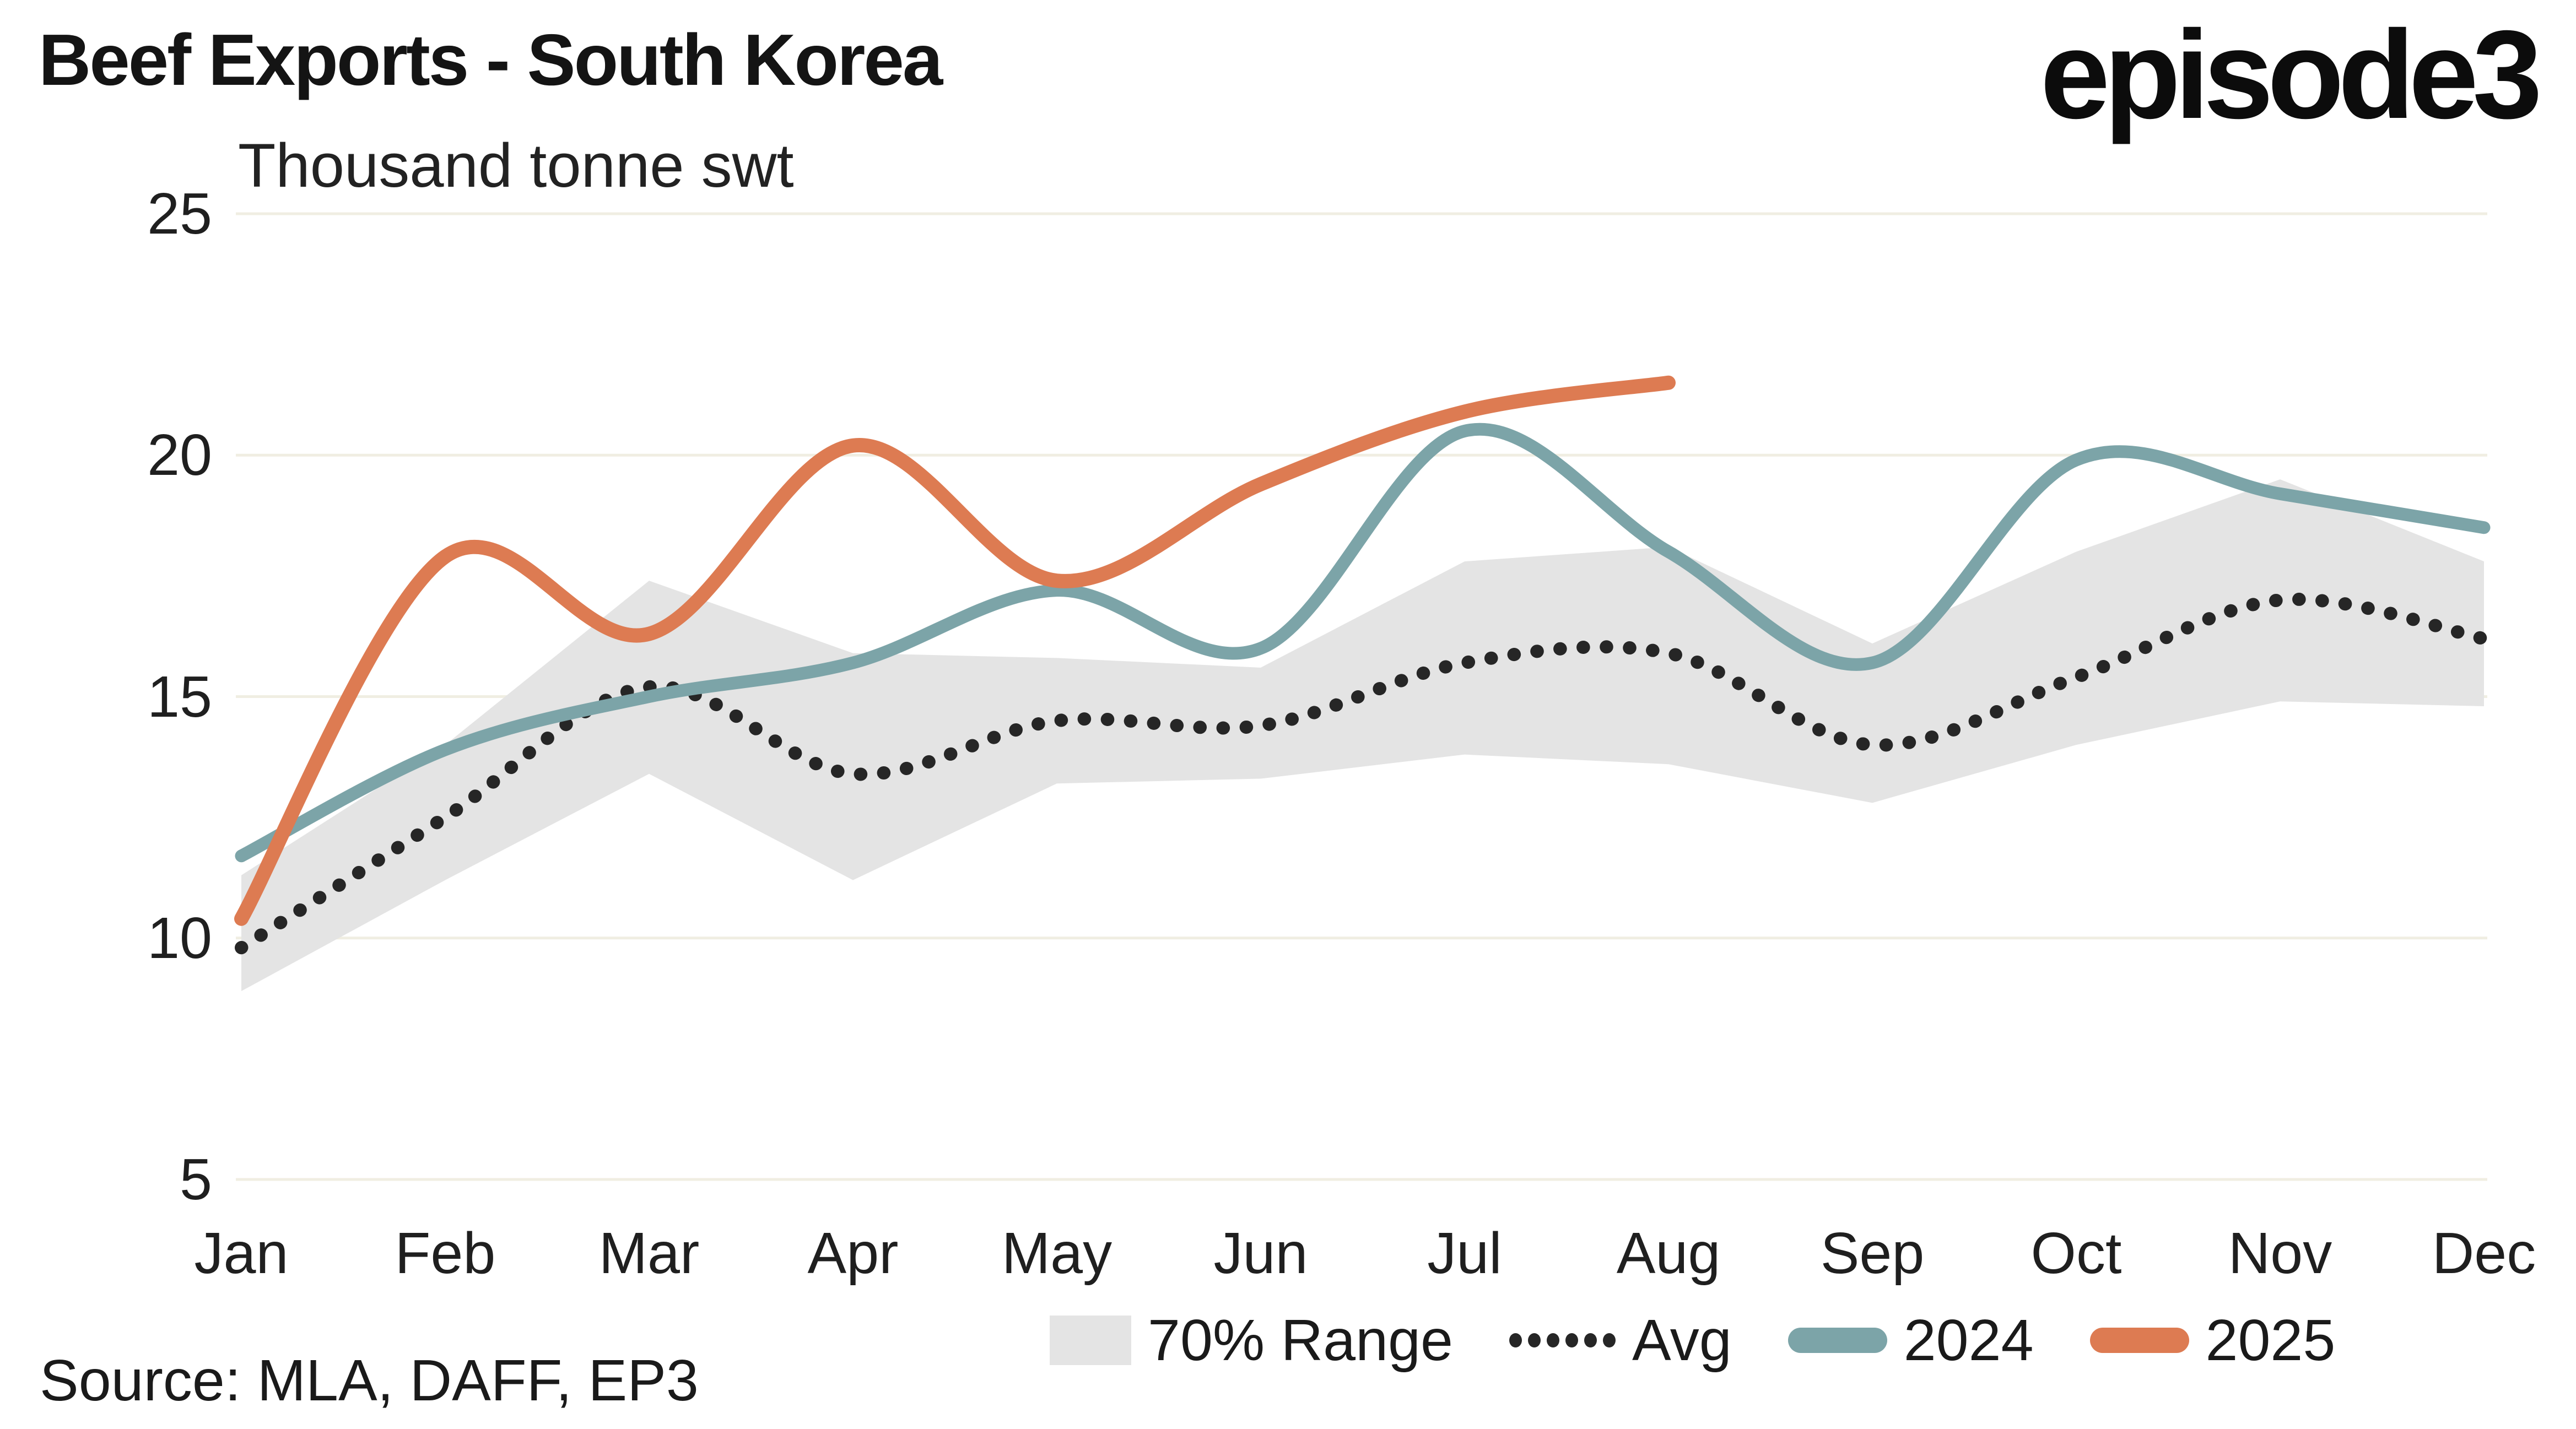 Image resolution: width=2576 pixels, height=1429 pixels. What do you see at coordinates (1300, 1340) in the screenshot?
I see `legend-label: 70% Range` at bounding box center [1300, 1340].